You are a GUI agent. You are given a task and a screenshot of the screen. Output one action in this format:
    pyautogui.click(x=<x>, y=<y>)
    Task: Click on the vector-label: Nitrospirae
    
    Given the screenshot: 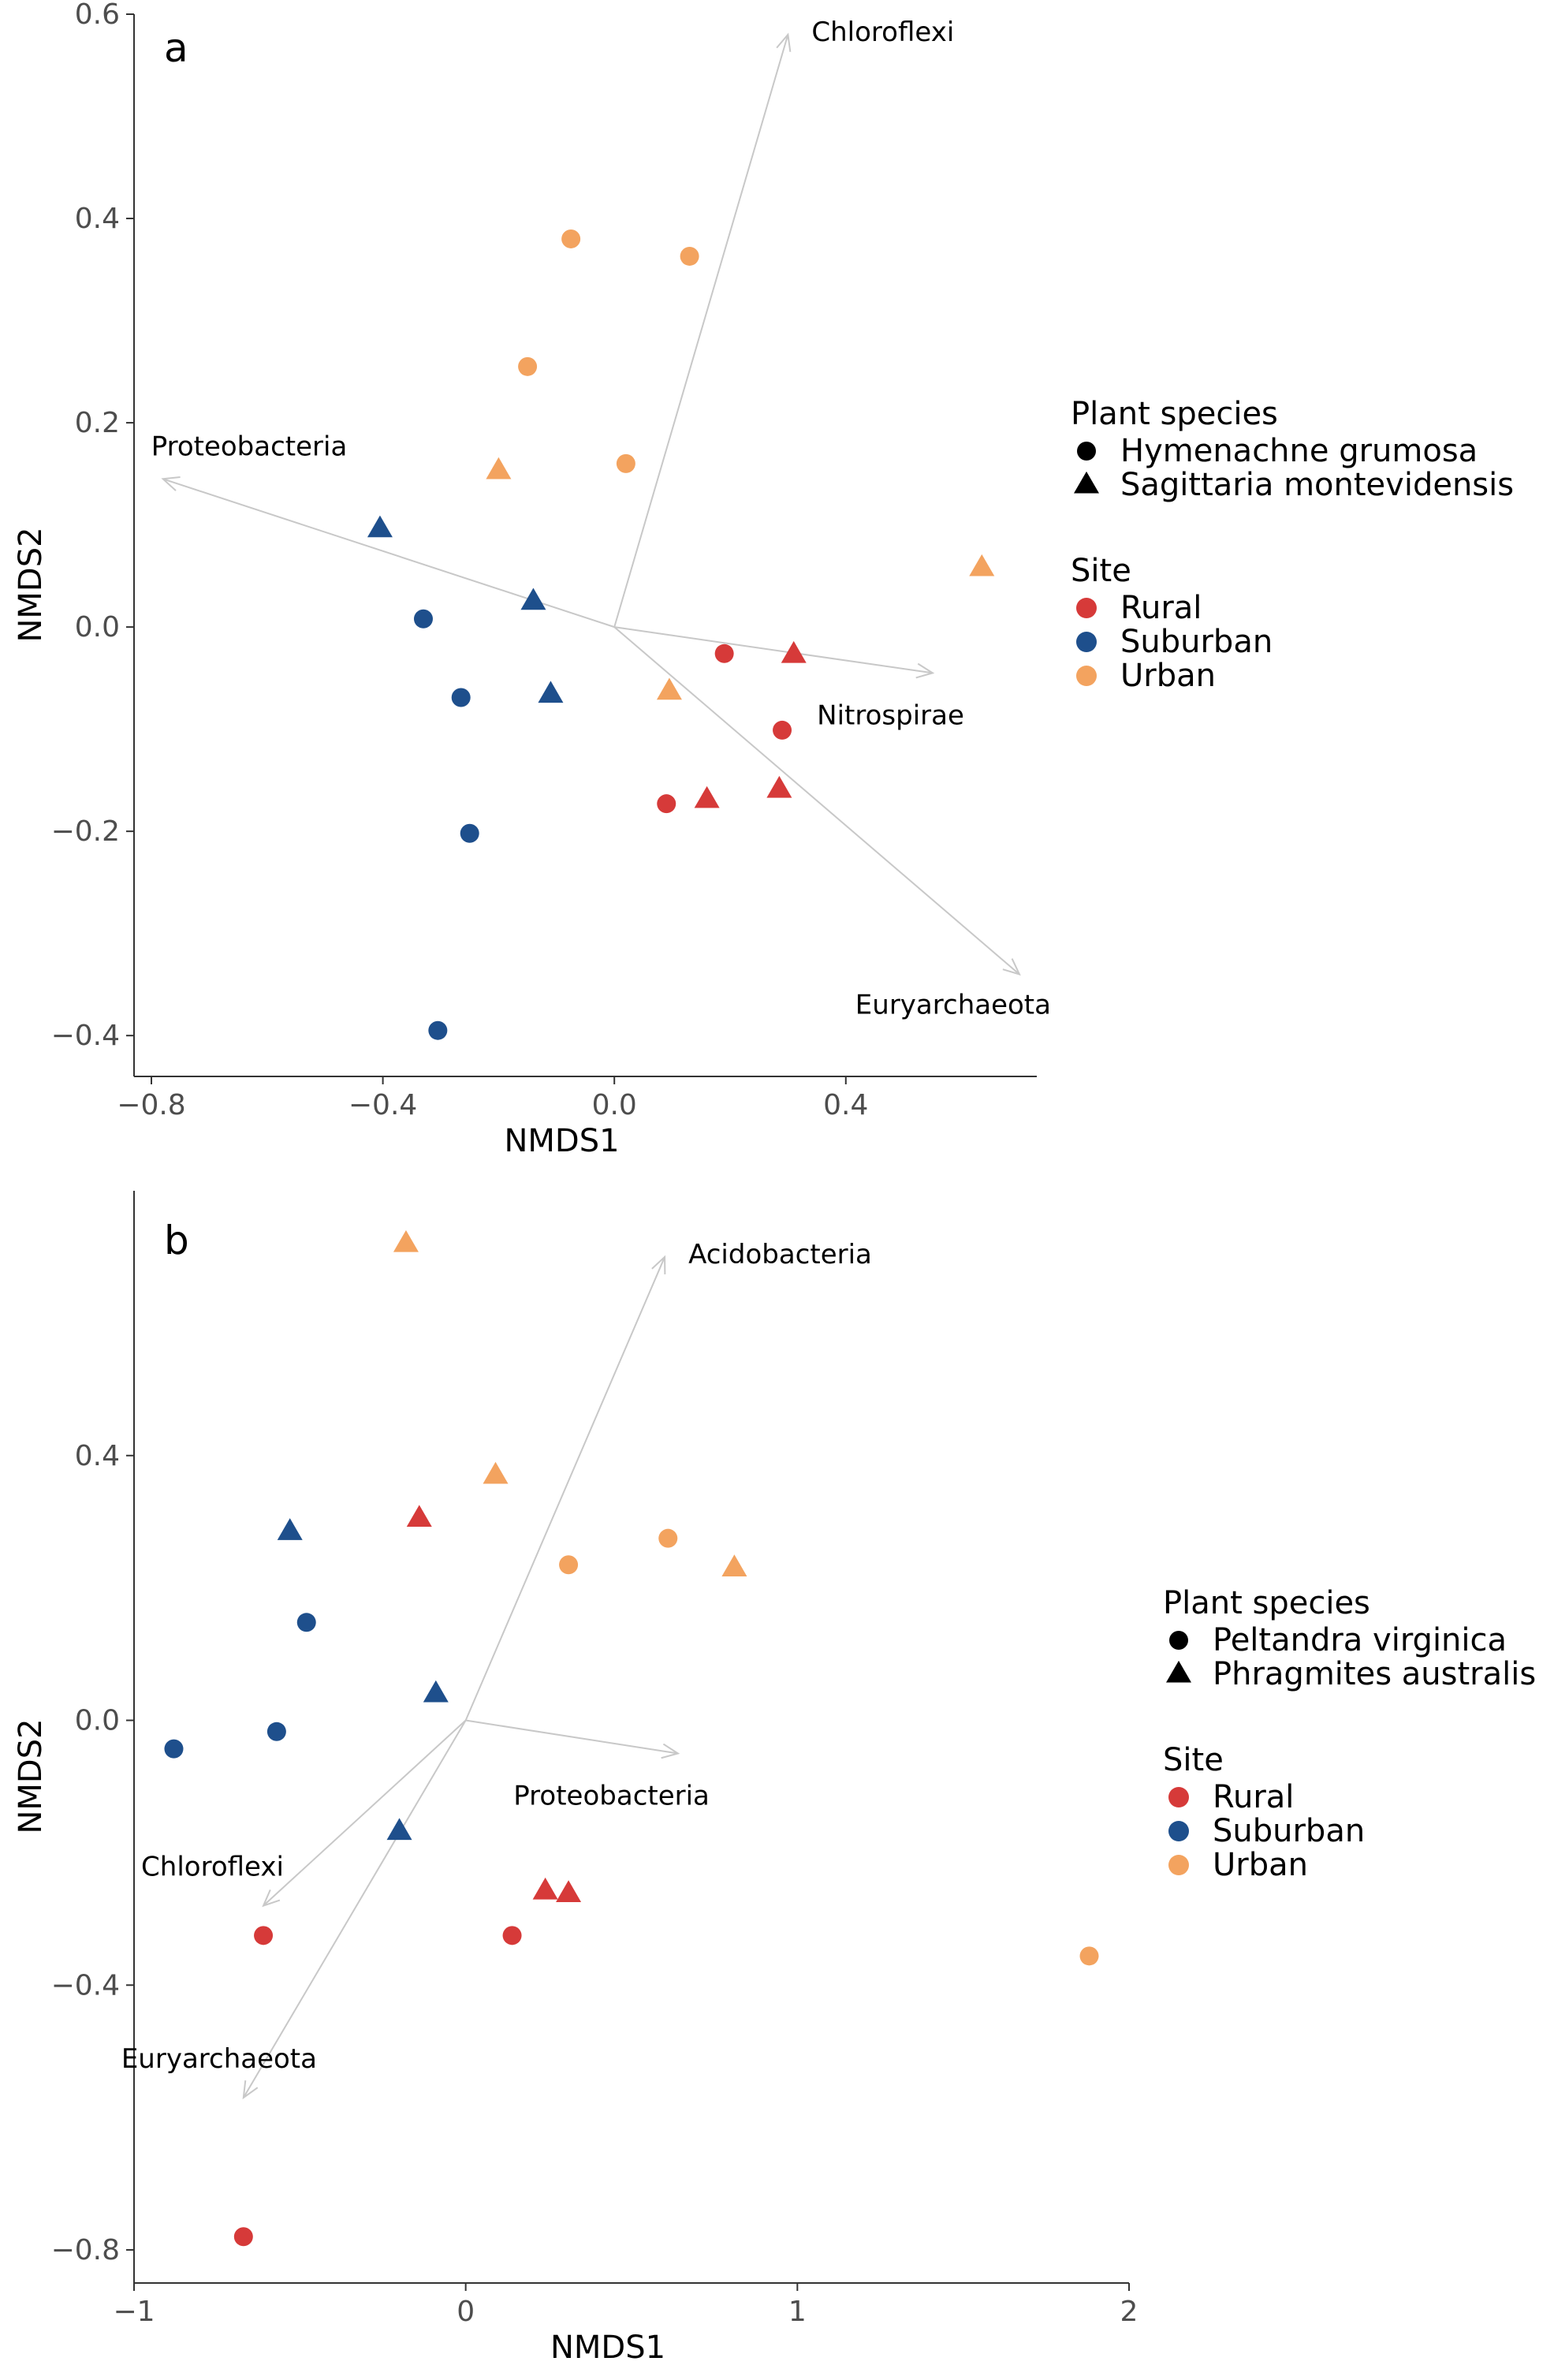 What is the action you would take?
    pyautogui.click(x=890, y=715)
    